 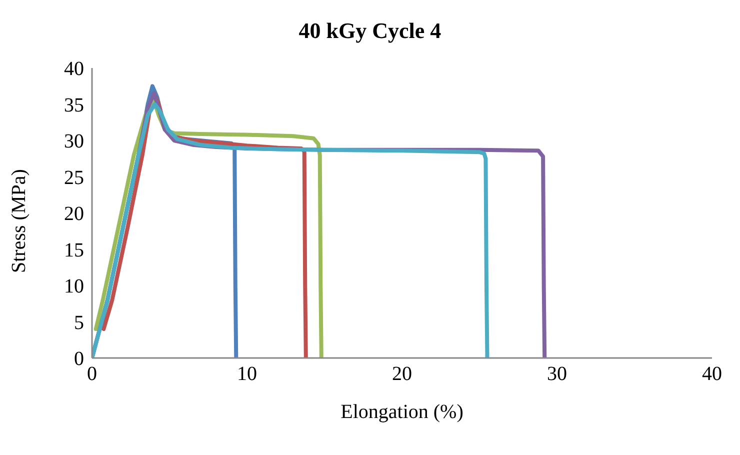 What do you see at coordinates (74, 141) in the screenshot?
I see `y-tick-label: 30` at bounding box center [74, 141].